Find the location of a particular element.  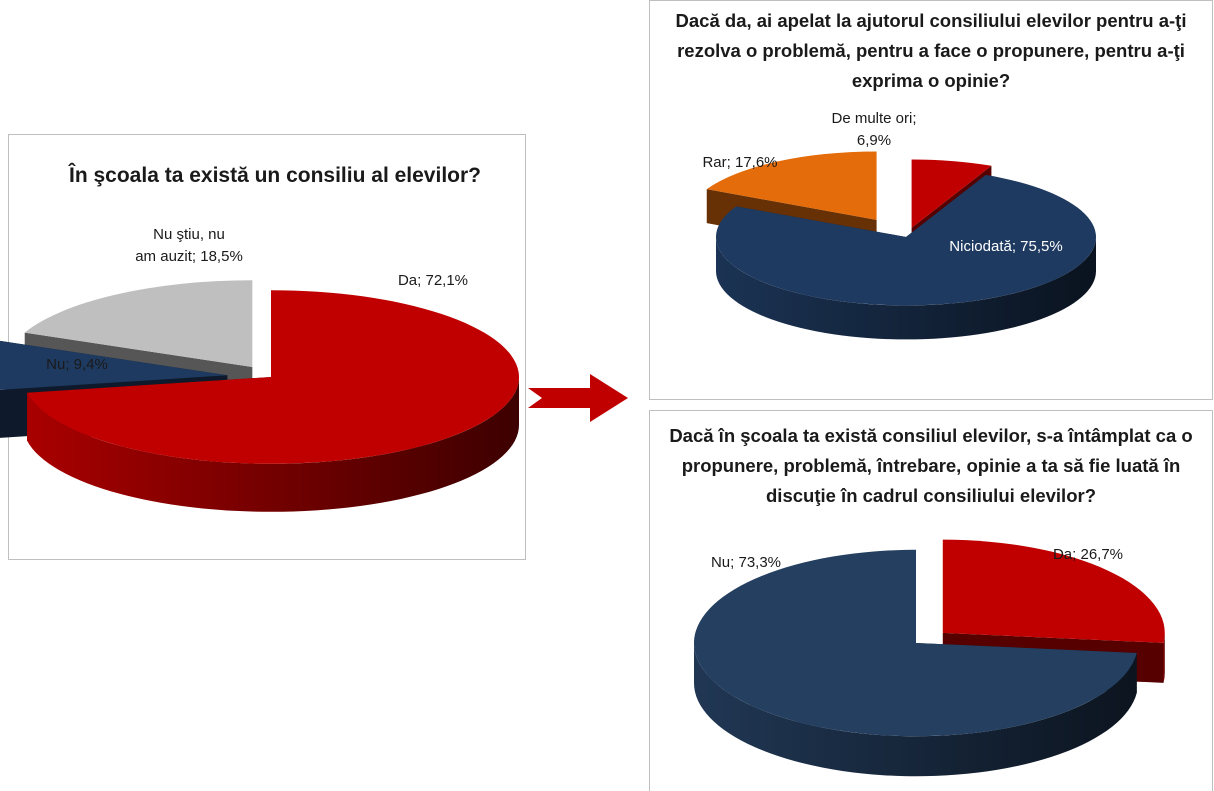

data-label-da: Da; 26,7% is located at coordinates (1088, 554).